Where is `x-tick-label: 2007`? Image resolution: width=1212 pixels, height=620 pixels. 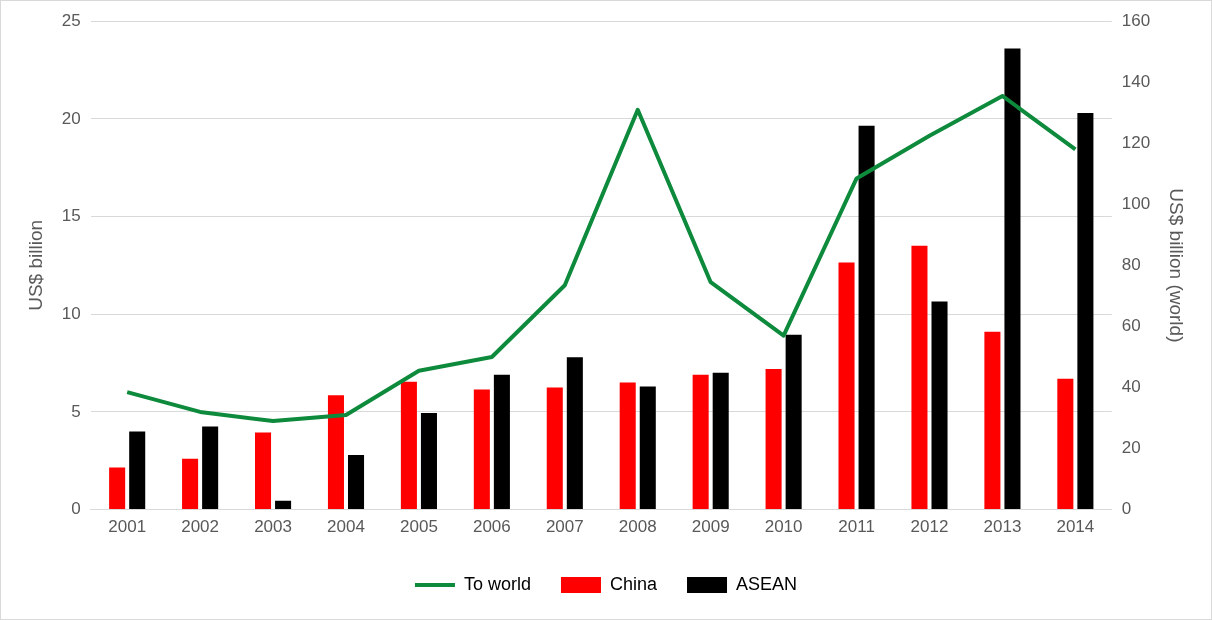
x-tick-label: 2007 is located at coordinates (564, 527).